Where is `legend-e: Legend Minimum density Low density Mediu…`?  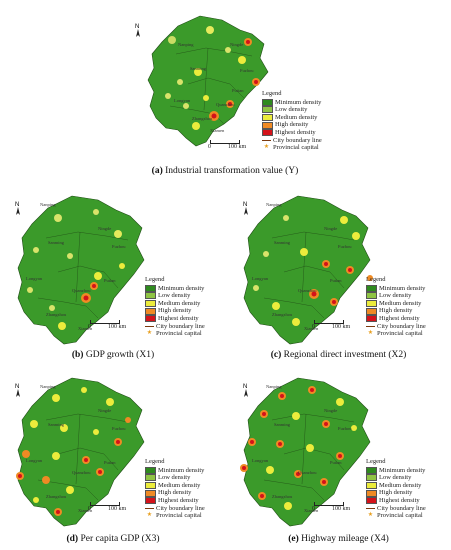 legend-e: Legend Minimum density Low density Mediu… is located at coordinates (396, 489).